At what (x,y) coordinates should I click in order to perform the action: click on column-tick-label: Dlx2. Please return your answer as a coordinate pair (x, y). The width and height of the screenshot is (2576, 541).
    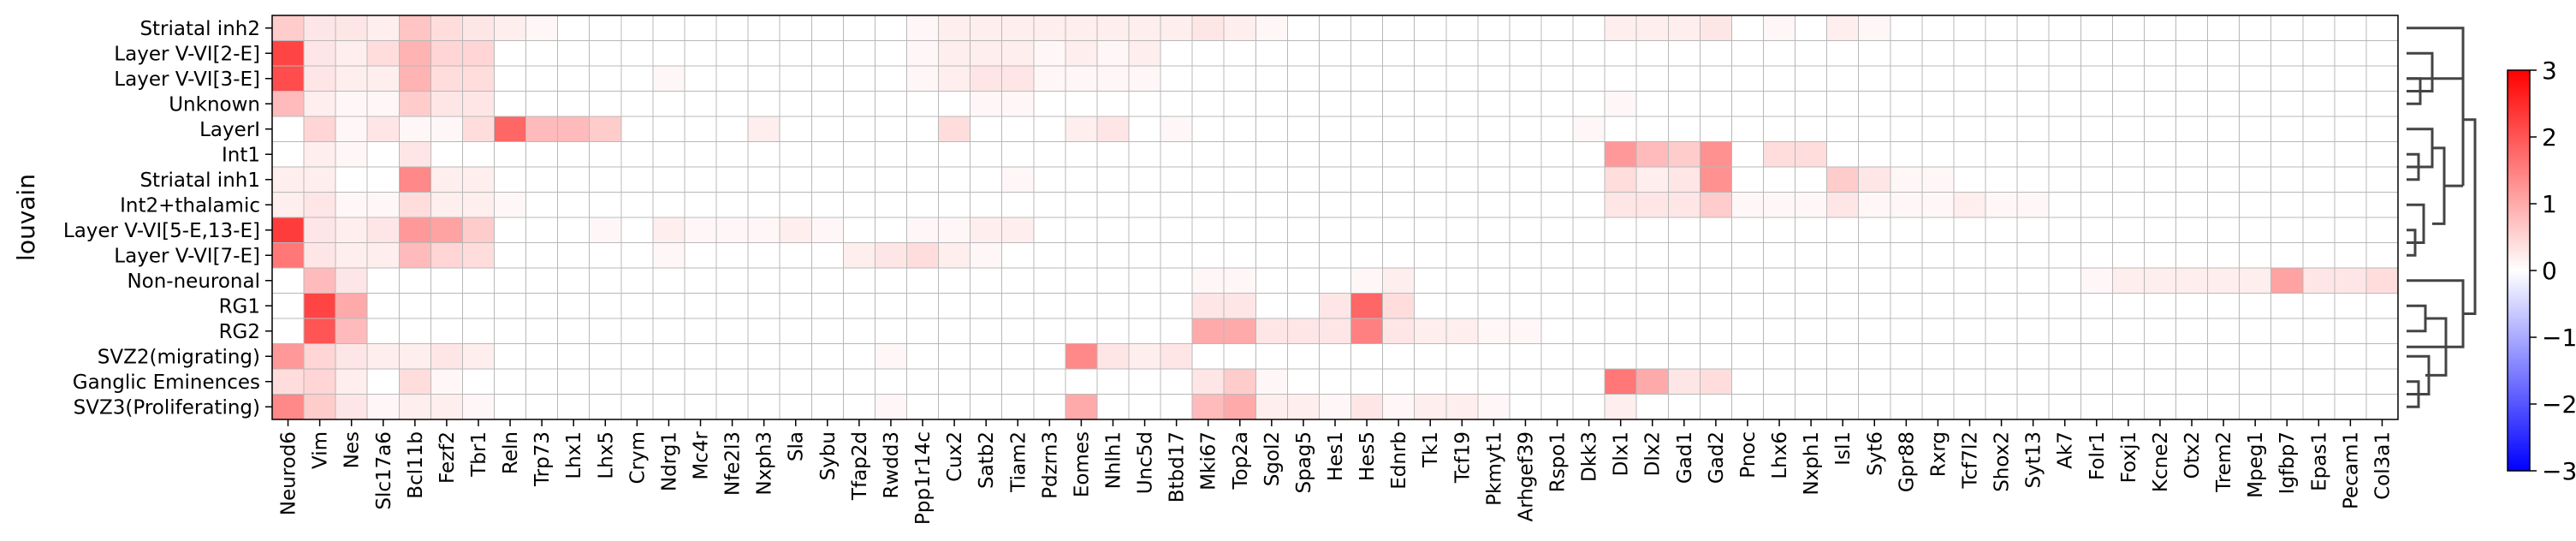
    Looking at the image, I should click on (1653, 453).